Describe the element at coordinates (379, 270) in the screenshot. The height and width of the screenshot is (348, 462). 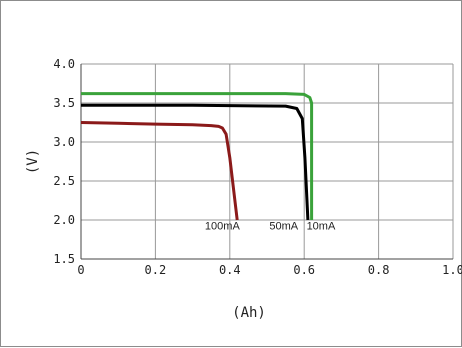
I see `x-tick-label-4: 0.8` at that location.